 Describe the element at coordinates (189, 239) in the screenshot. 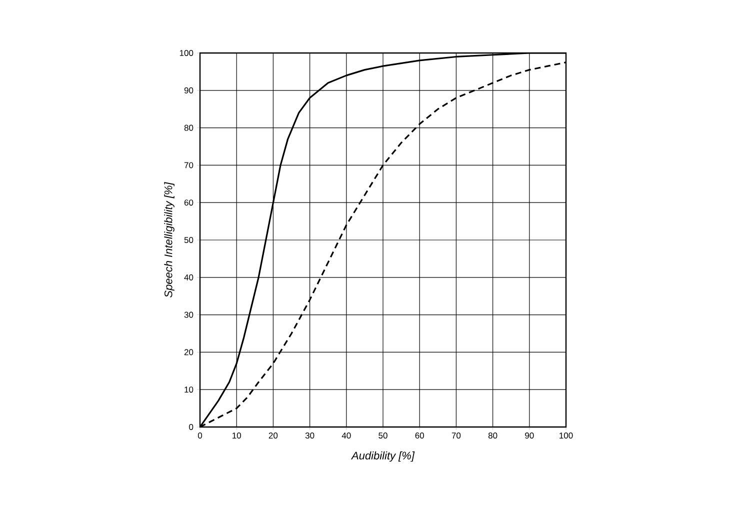

I see `y-tick-label: 50` at that location.